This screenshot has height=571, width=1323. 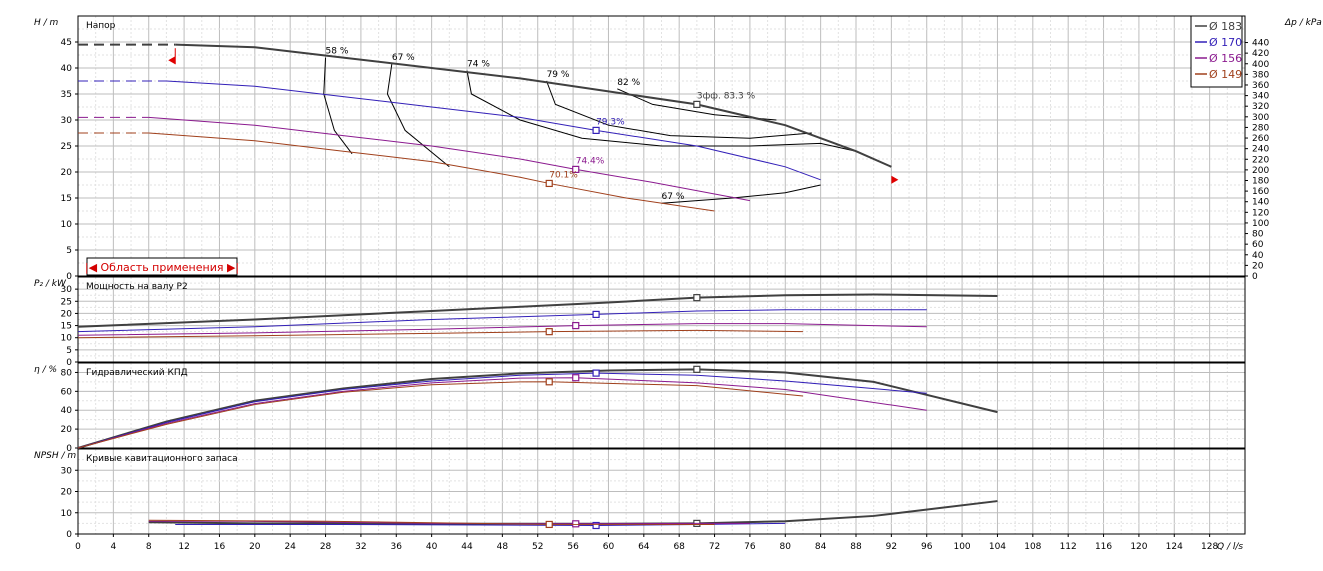 What do you see at coordinates (1260, 65) in the screenshot?
I see `right-tick-label: 400` at bounding box center [1260, 65].